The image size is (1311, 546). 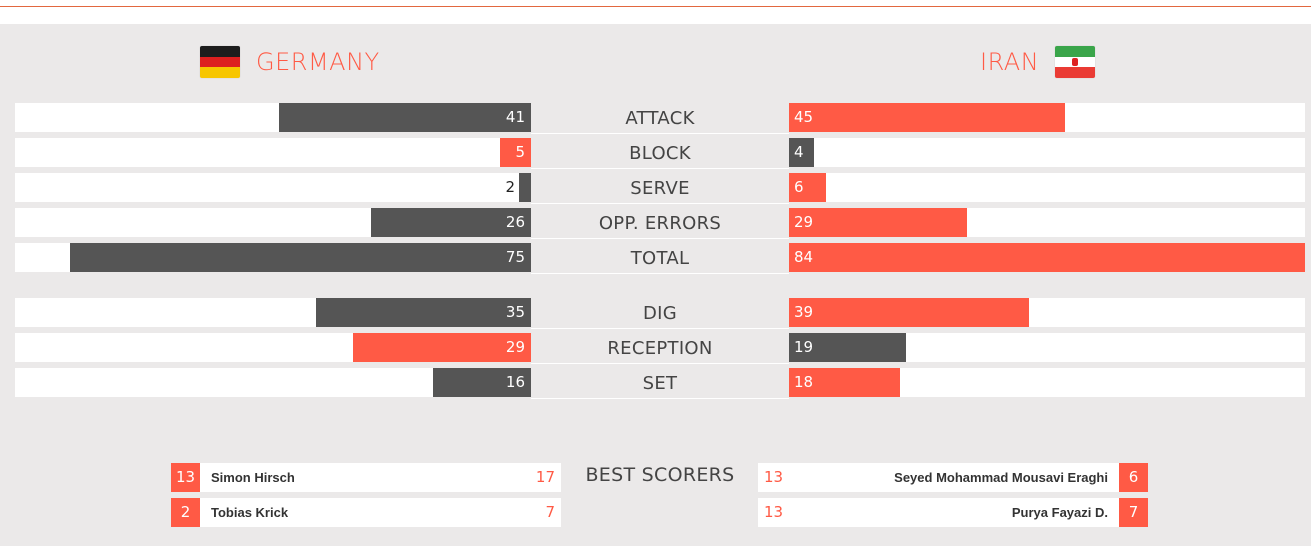 I want to click on away-scorer-row: 13 Seyed Mohammad Mousavi Eraghi 6, so click(x=953, y=477).